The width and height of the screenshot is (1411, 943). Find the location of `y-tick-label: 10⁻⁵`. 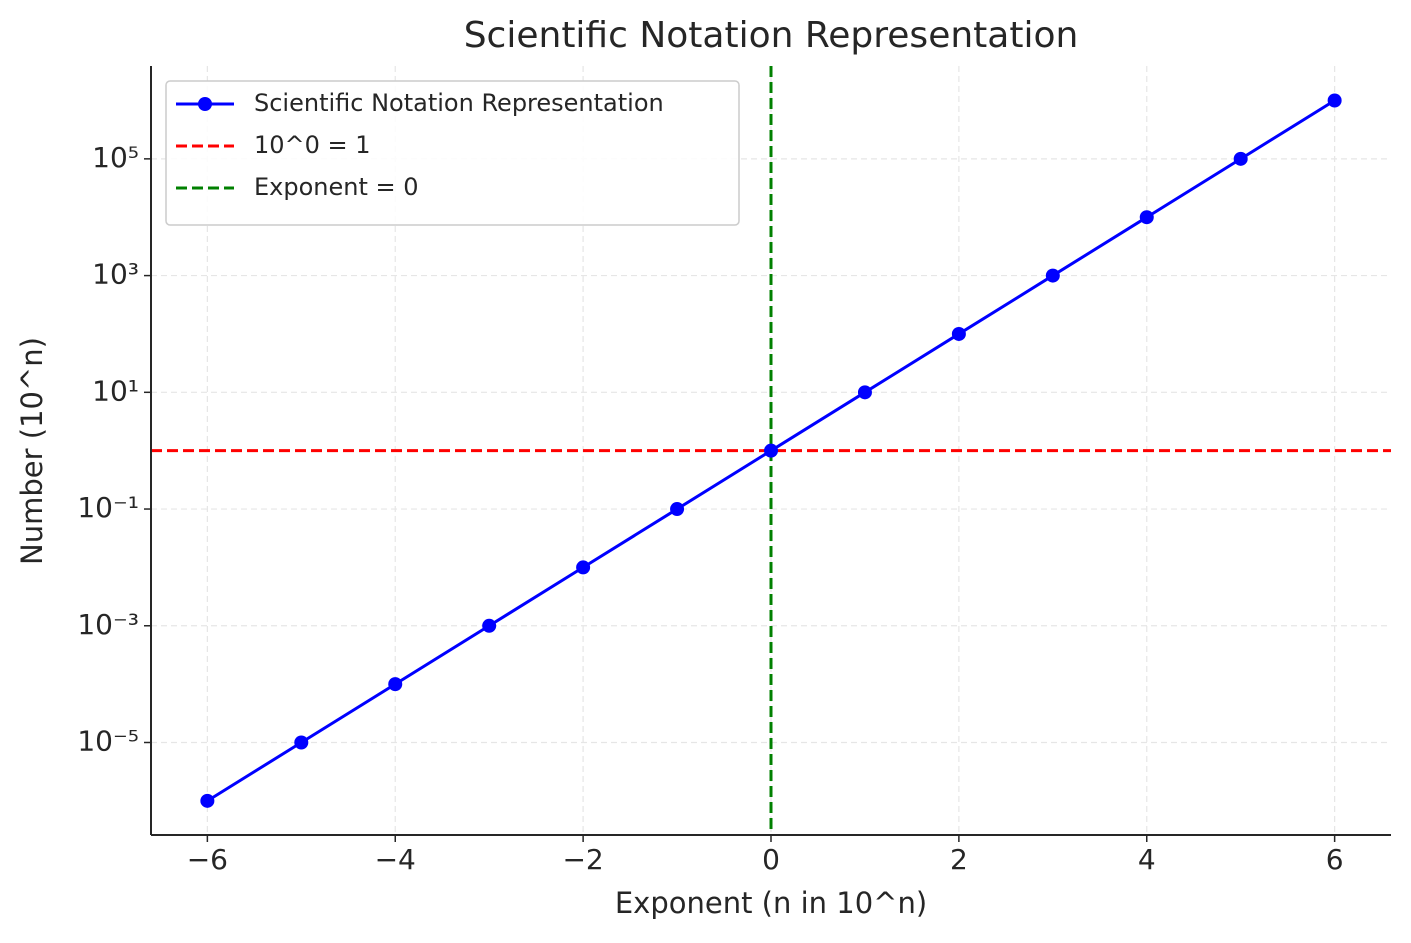

y-tick-label: 10⁻⁵ is located at coordinates (108, 740).